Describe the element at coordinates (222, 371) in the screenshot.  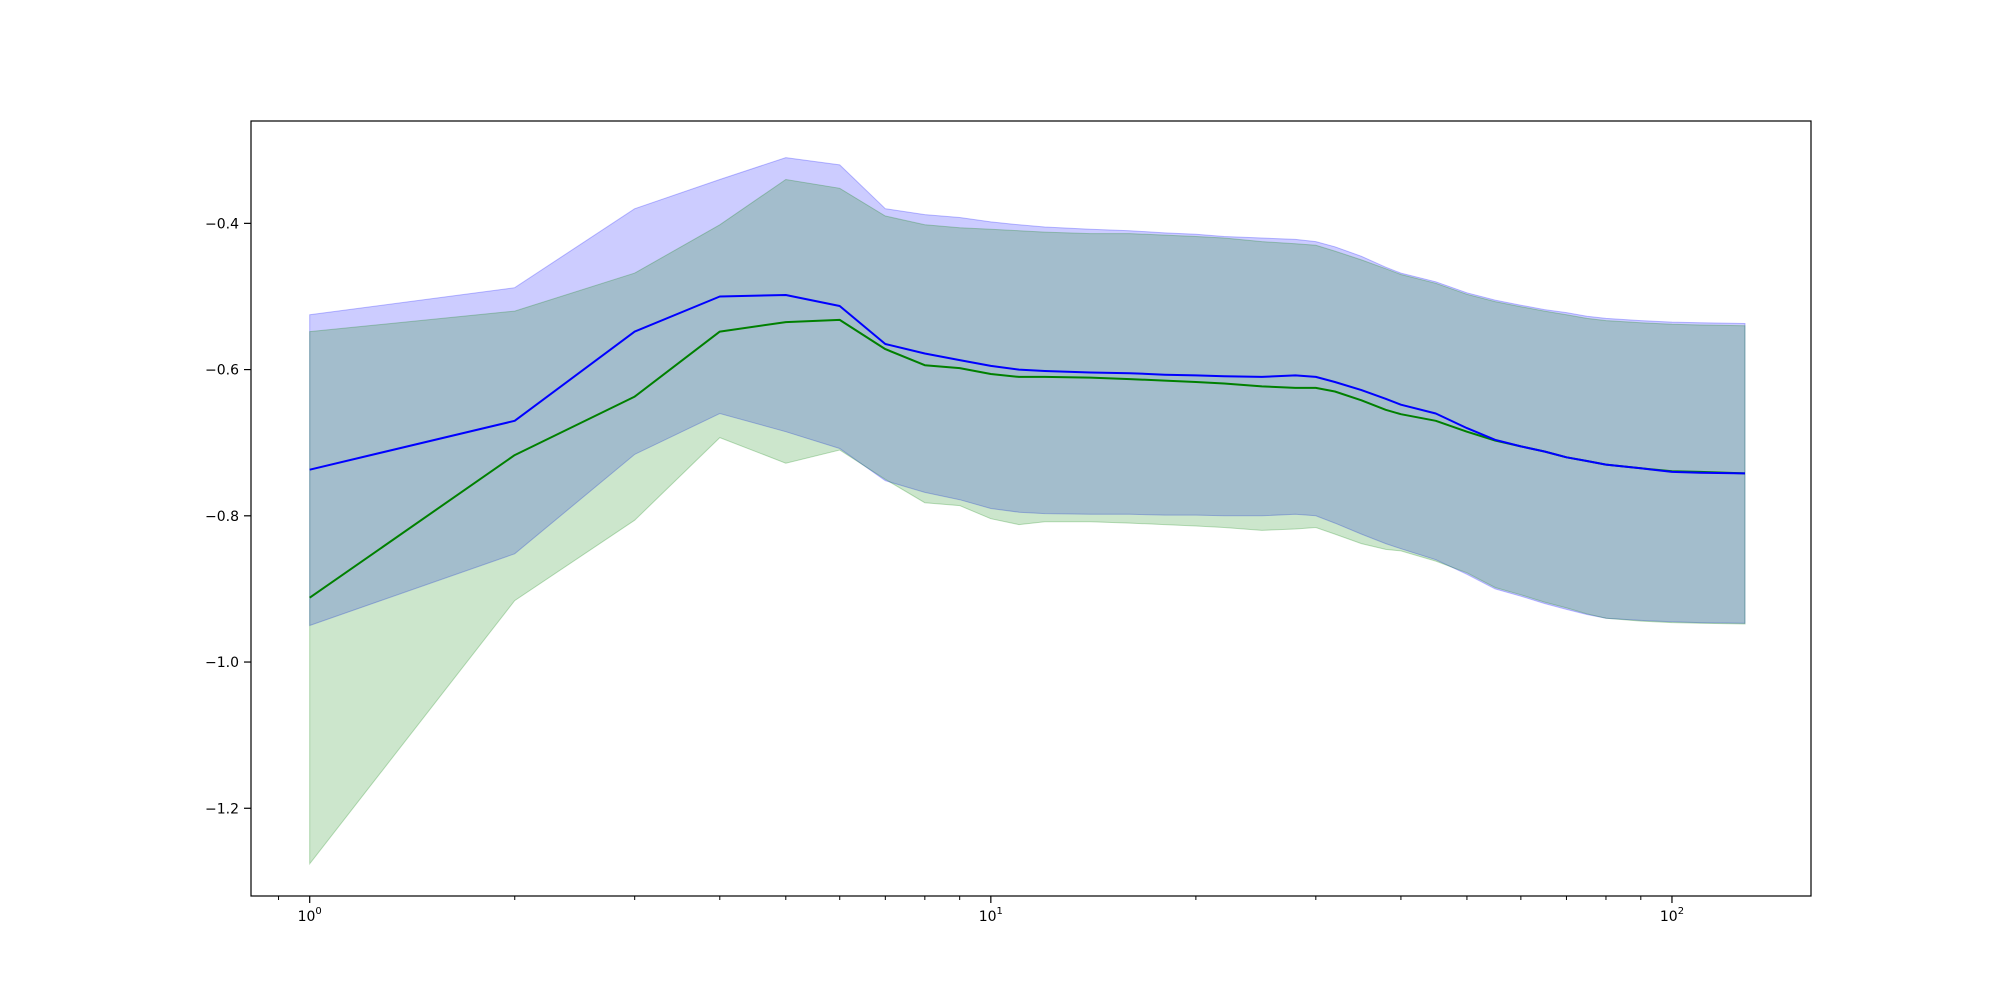
I see `y-tick-label: −0.6` at that location.